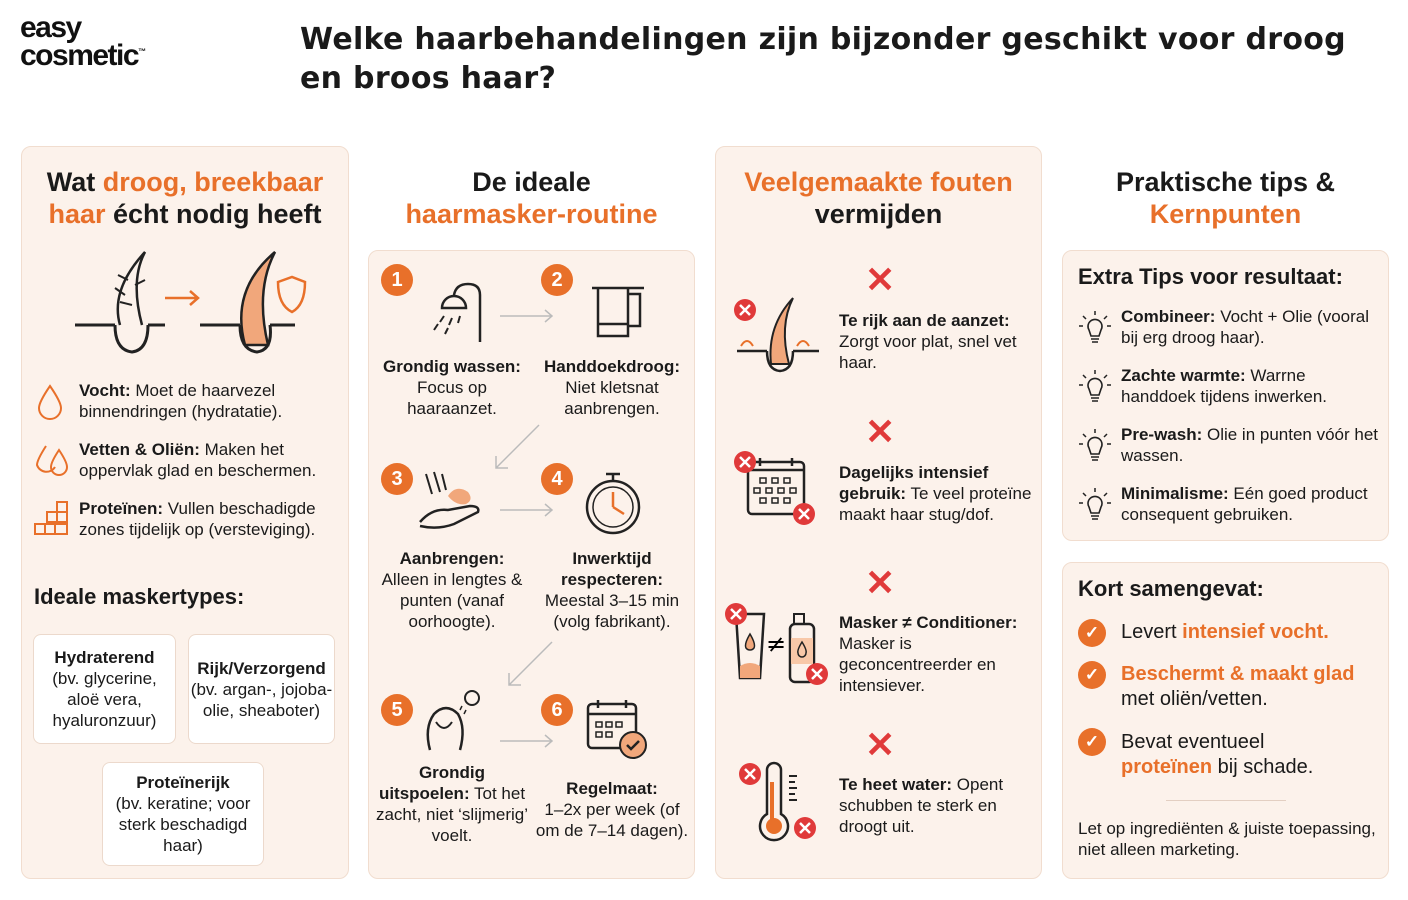 Image resolution: width=1408 pixels, height=900 pixels. What do you see at coordinates (52, 460) in the screenshot?
I see `double-droplet-icon` at bounding box center [52, 460].